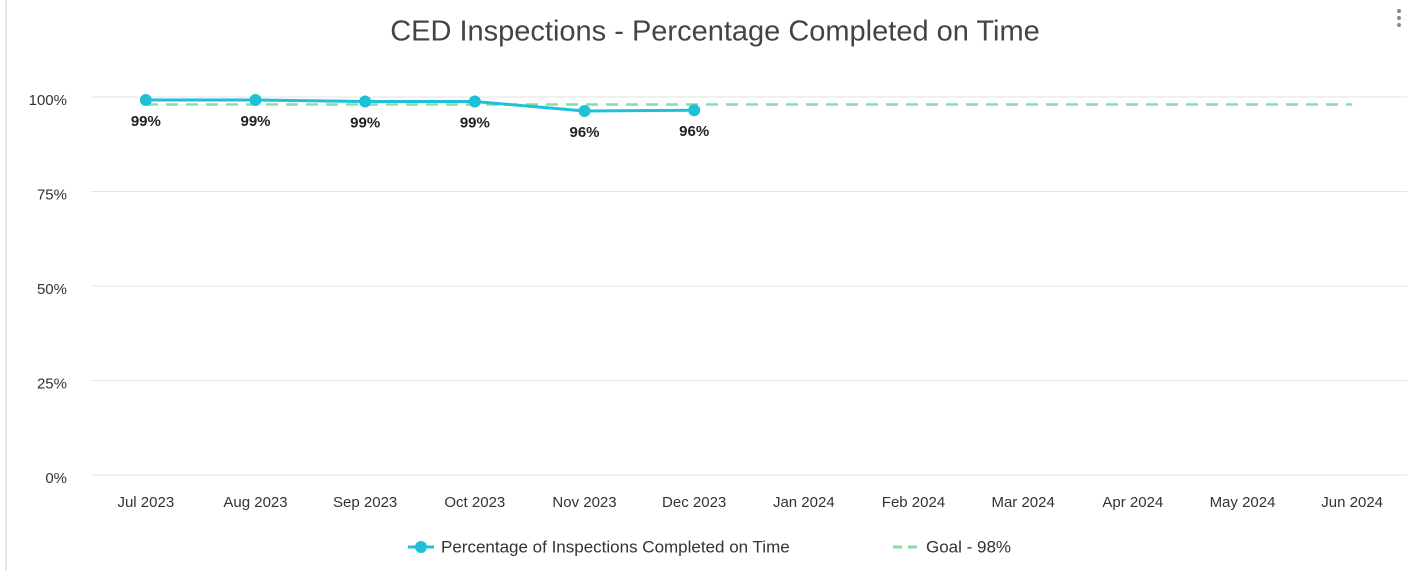  Describe the element at coordinates (968, 546) in the screenshot. I see `legend-label: Goal - 98%` at that location.